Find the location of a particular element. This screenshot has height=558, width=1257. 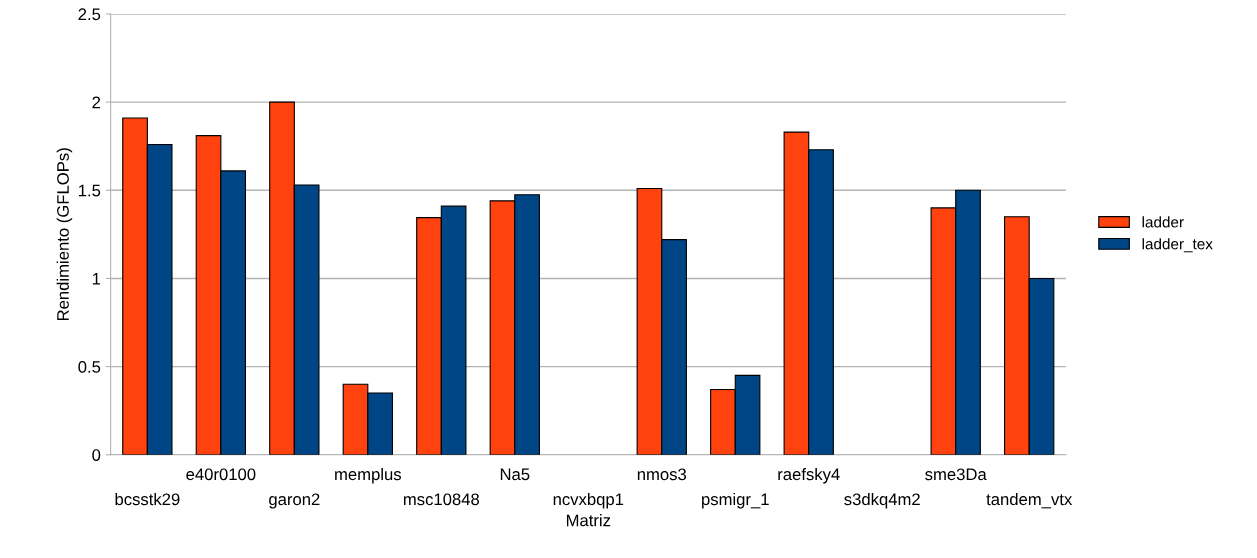

x-tick-label: s3dkq4m2 is located at coordinates (882, 500).